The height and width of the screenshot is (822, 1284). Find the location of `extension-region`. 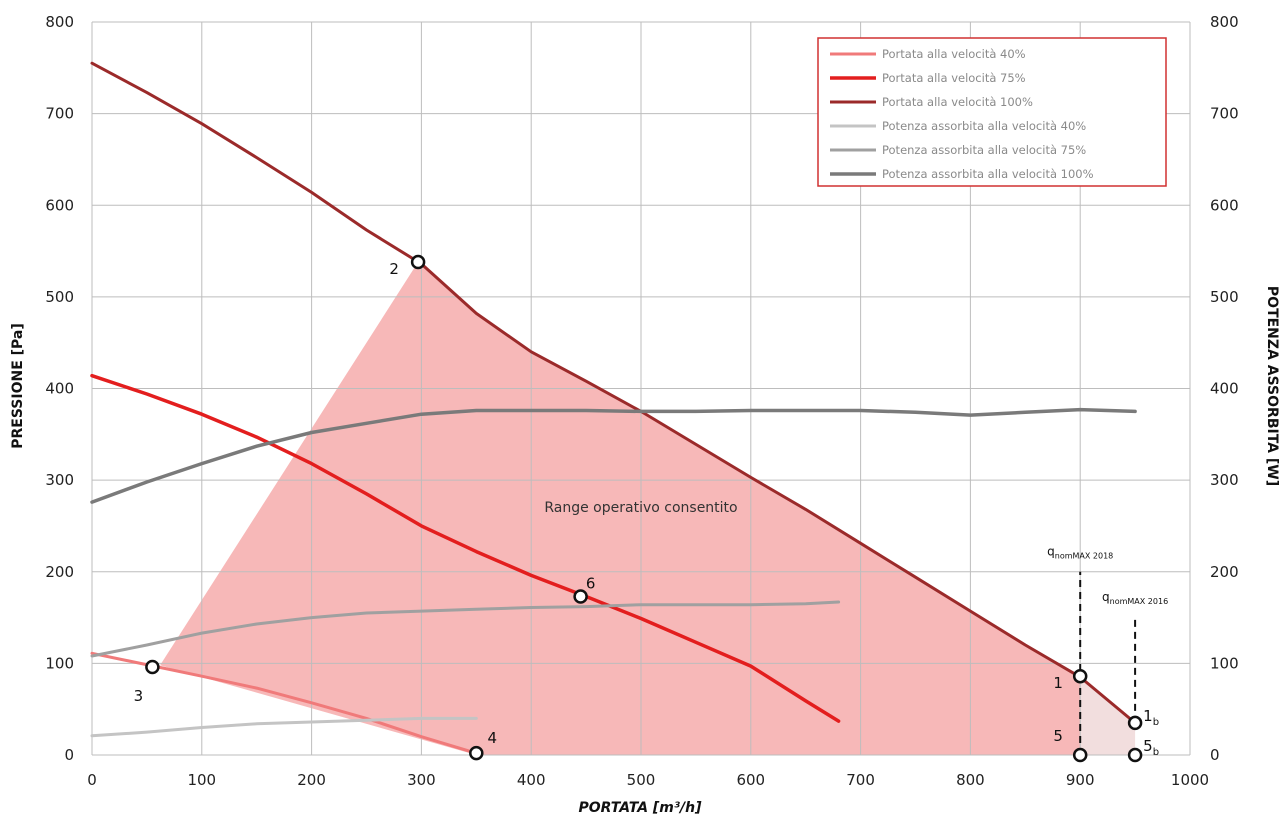

extension-region is located at coordinates (1108, 715).